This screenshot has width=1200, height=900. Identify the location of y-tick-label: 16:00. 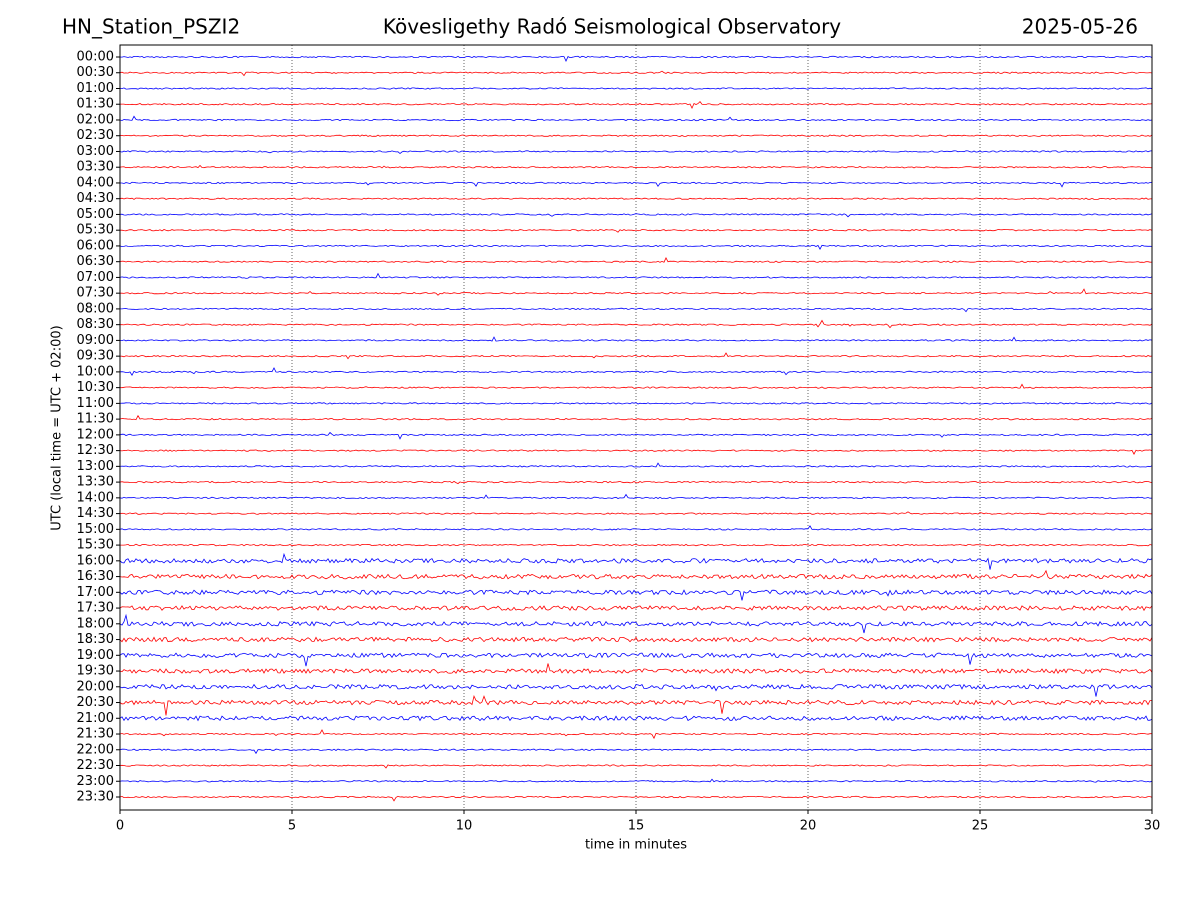
(95, 560).